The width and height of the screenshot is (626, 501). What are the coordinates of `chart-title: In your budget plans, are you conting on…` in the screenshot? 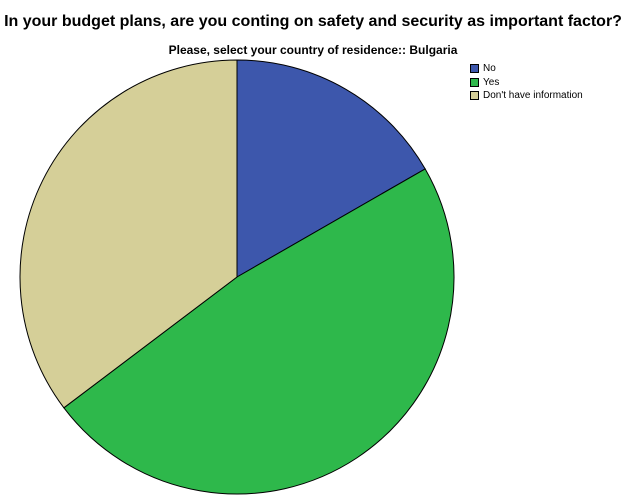 It's located at (313, 21).